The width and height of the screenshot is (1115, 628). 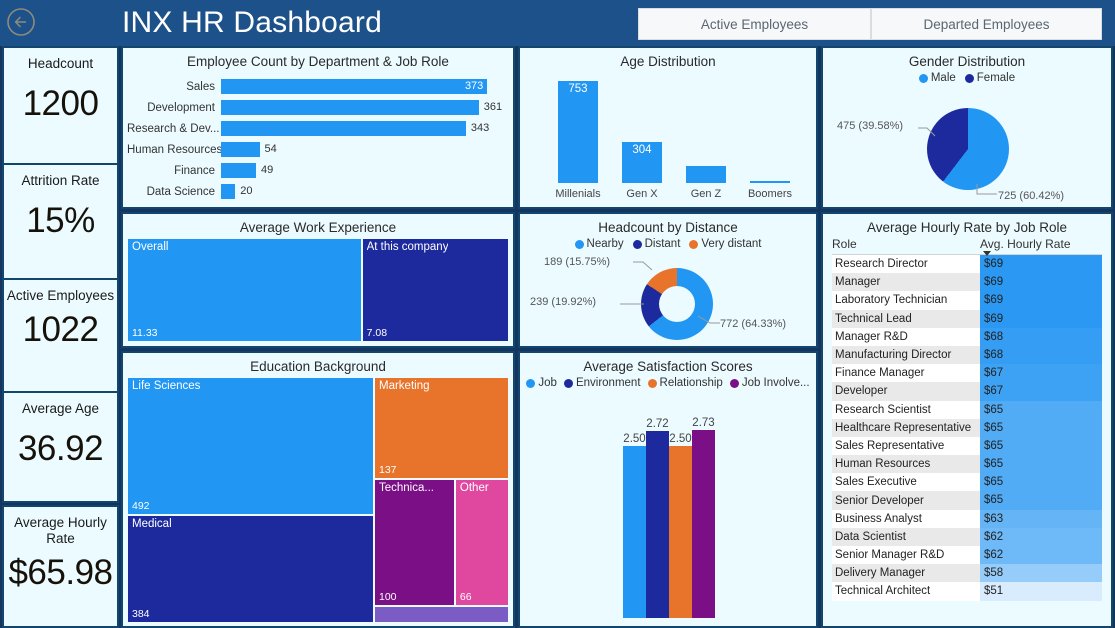 What do you see at coordinates (480, 128) in the screenshot?
I see `bar-value-label: 343` at bounding box center [480, 128].